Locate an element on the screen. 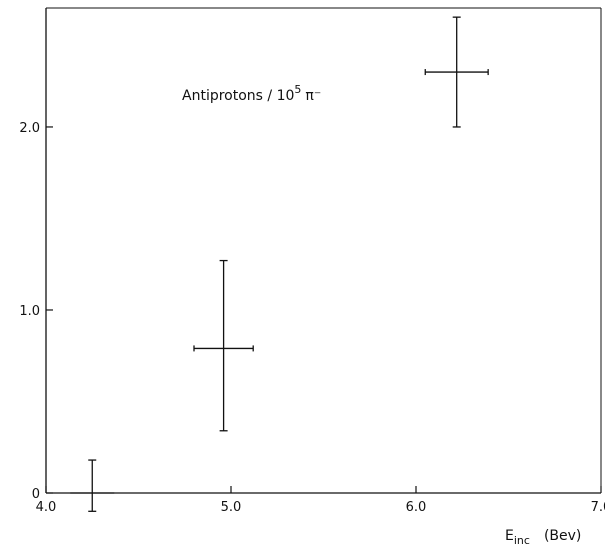 Image resolution: width=605 pixels, height=548 pixels. x-axis-label-main: E is located at coordinates (509, 536).